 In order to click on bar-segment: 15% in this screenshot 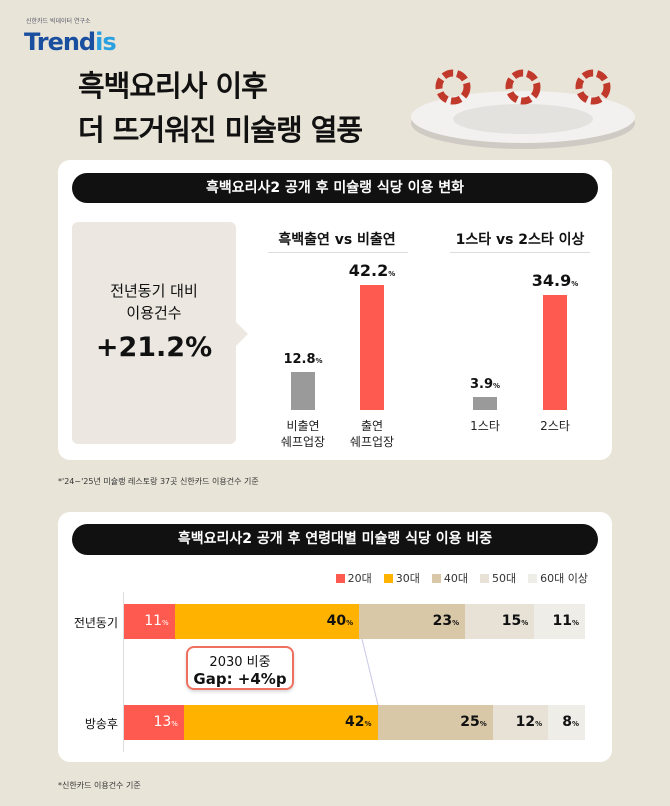, I will do `click(500, 621)`.